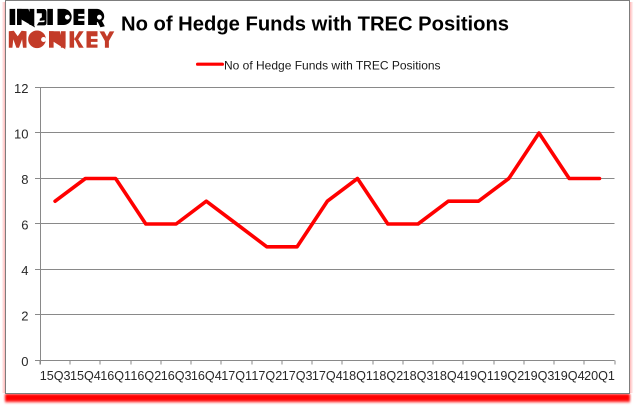 This screenshot has width=635, height=405. I want to click on svg-text: 17Q4, so click(327, 376).